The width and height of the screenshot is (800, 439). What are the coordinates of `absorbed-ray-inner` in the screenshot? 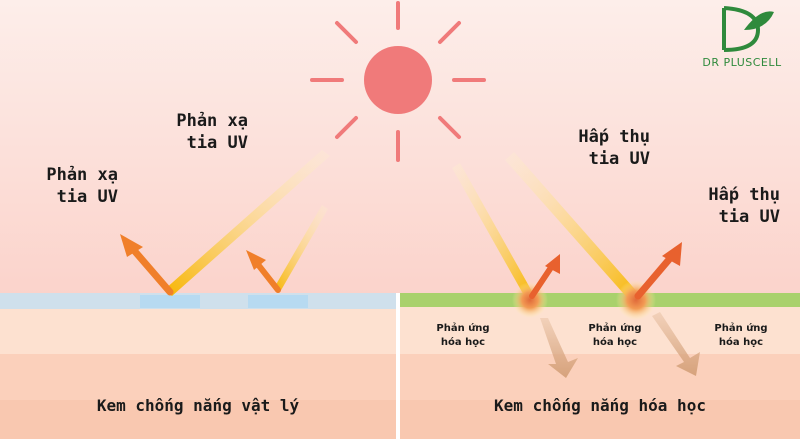 It's located at (515, 270).